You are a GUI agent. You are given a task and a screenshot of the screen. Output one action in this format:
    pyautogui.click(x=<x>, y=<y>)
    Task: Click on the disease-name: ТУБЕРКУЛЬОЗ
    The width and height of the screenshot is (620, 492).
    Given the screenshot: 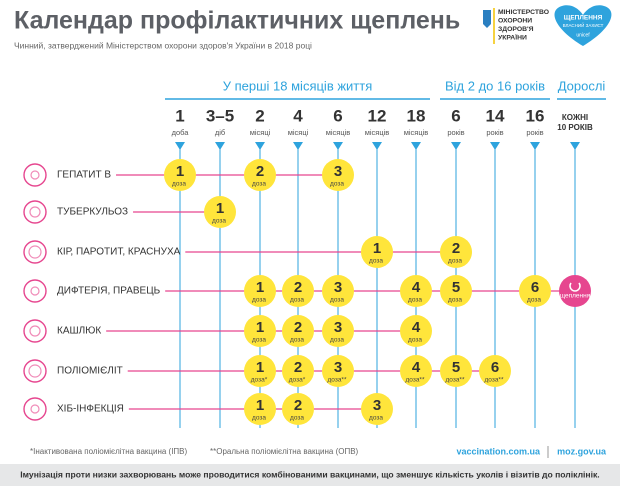 What is the action you would take?
    pyautogui.click(x=92, y=212)
    